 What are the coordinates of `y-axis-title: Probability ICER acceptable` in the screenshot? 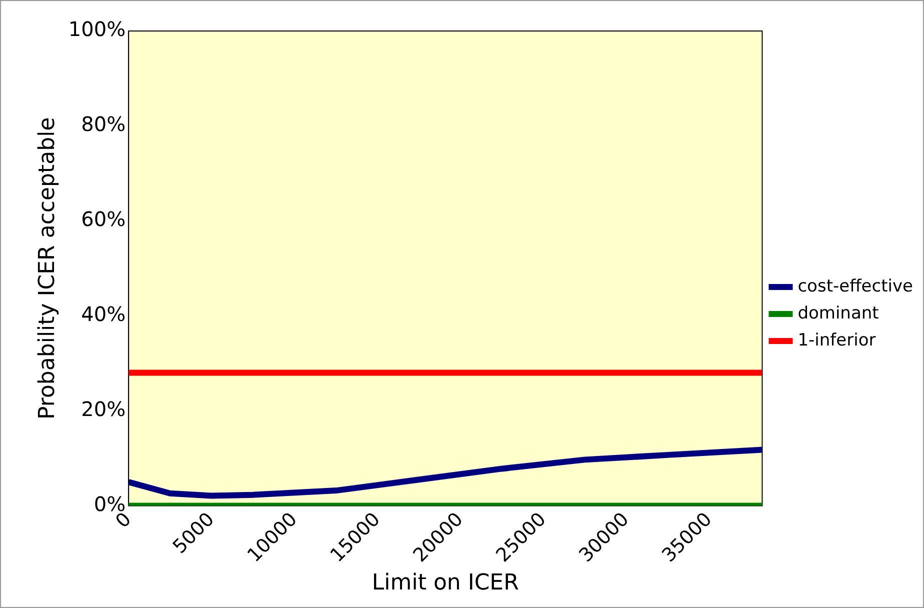 It's located at (47, 268).